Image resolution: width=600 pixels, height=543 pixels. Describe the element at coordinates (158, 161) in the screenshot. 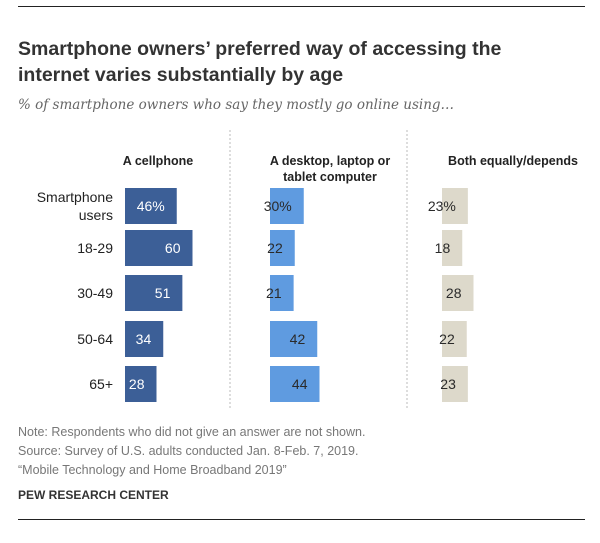

I see `series-header: A cellphone` at that location.